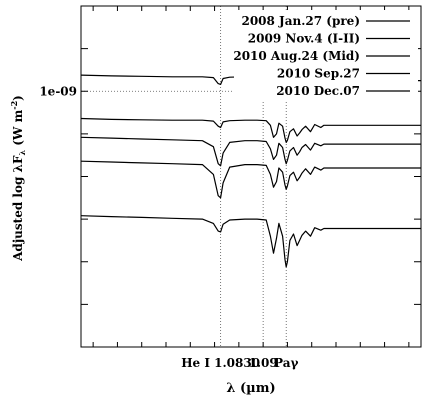  I want to click on x-tick-label-0: He I 1.0830, so click(220, 363).